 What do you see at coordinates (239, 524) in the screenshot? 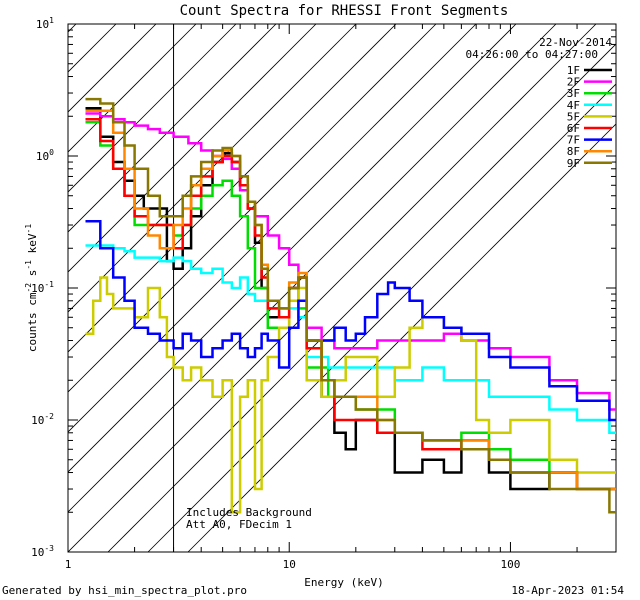
I see `annotation-attenuator: Att A0, FDecim 1` at bounding box center [239, 524].